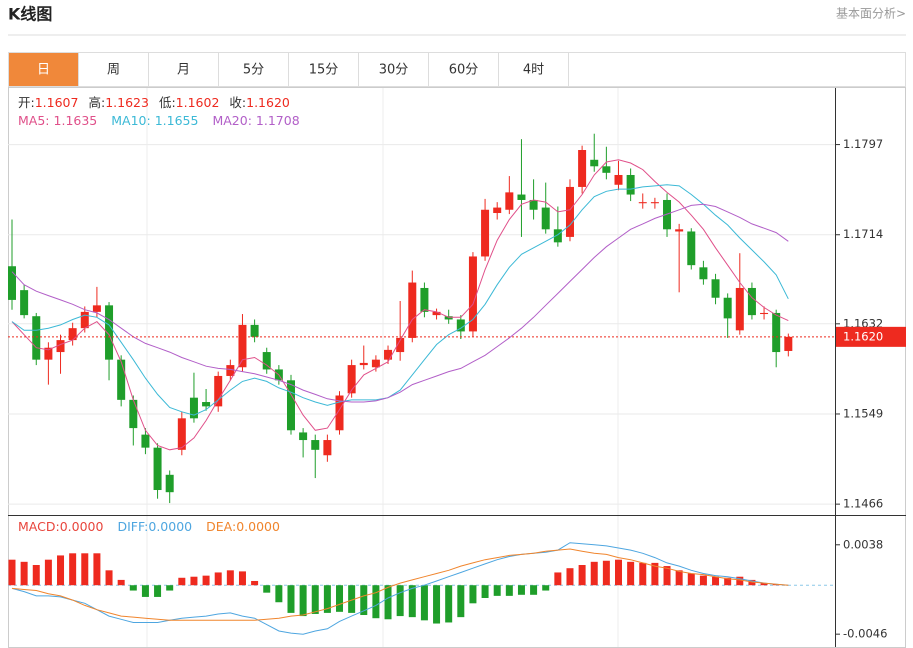 This screenshot has height=648, width=913. Describe the element at coordinates (464, 70) in the screenshot. I see `tab-label: 60分` at that location.